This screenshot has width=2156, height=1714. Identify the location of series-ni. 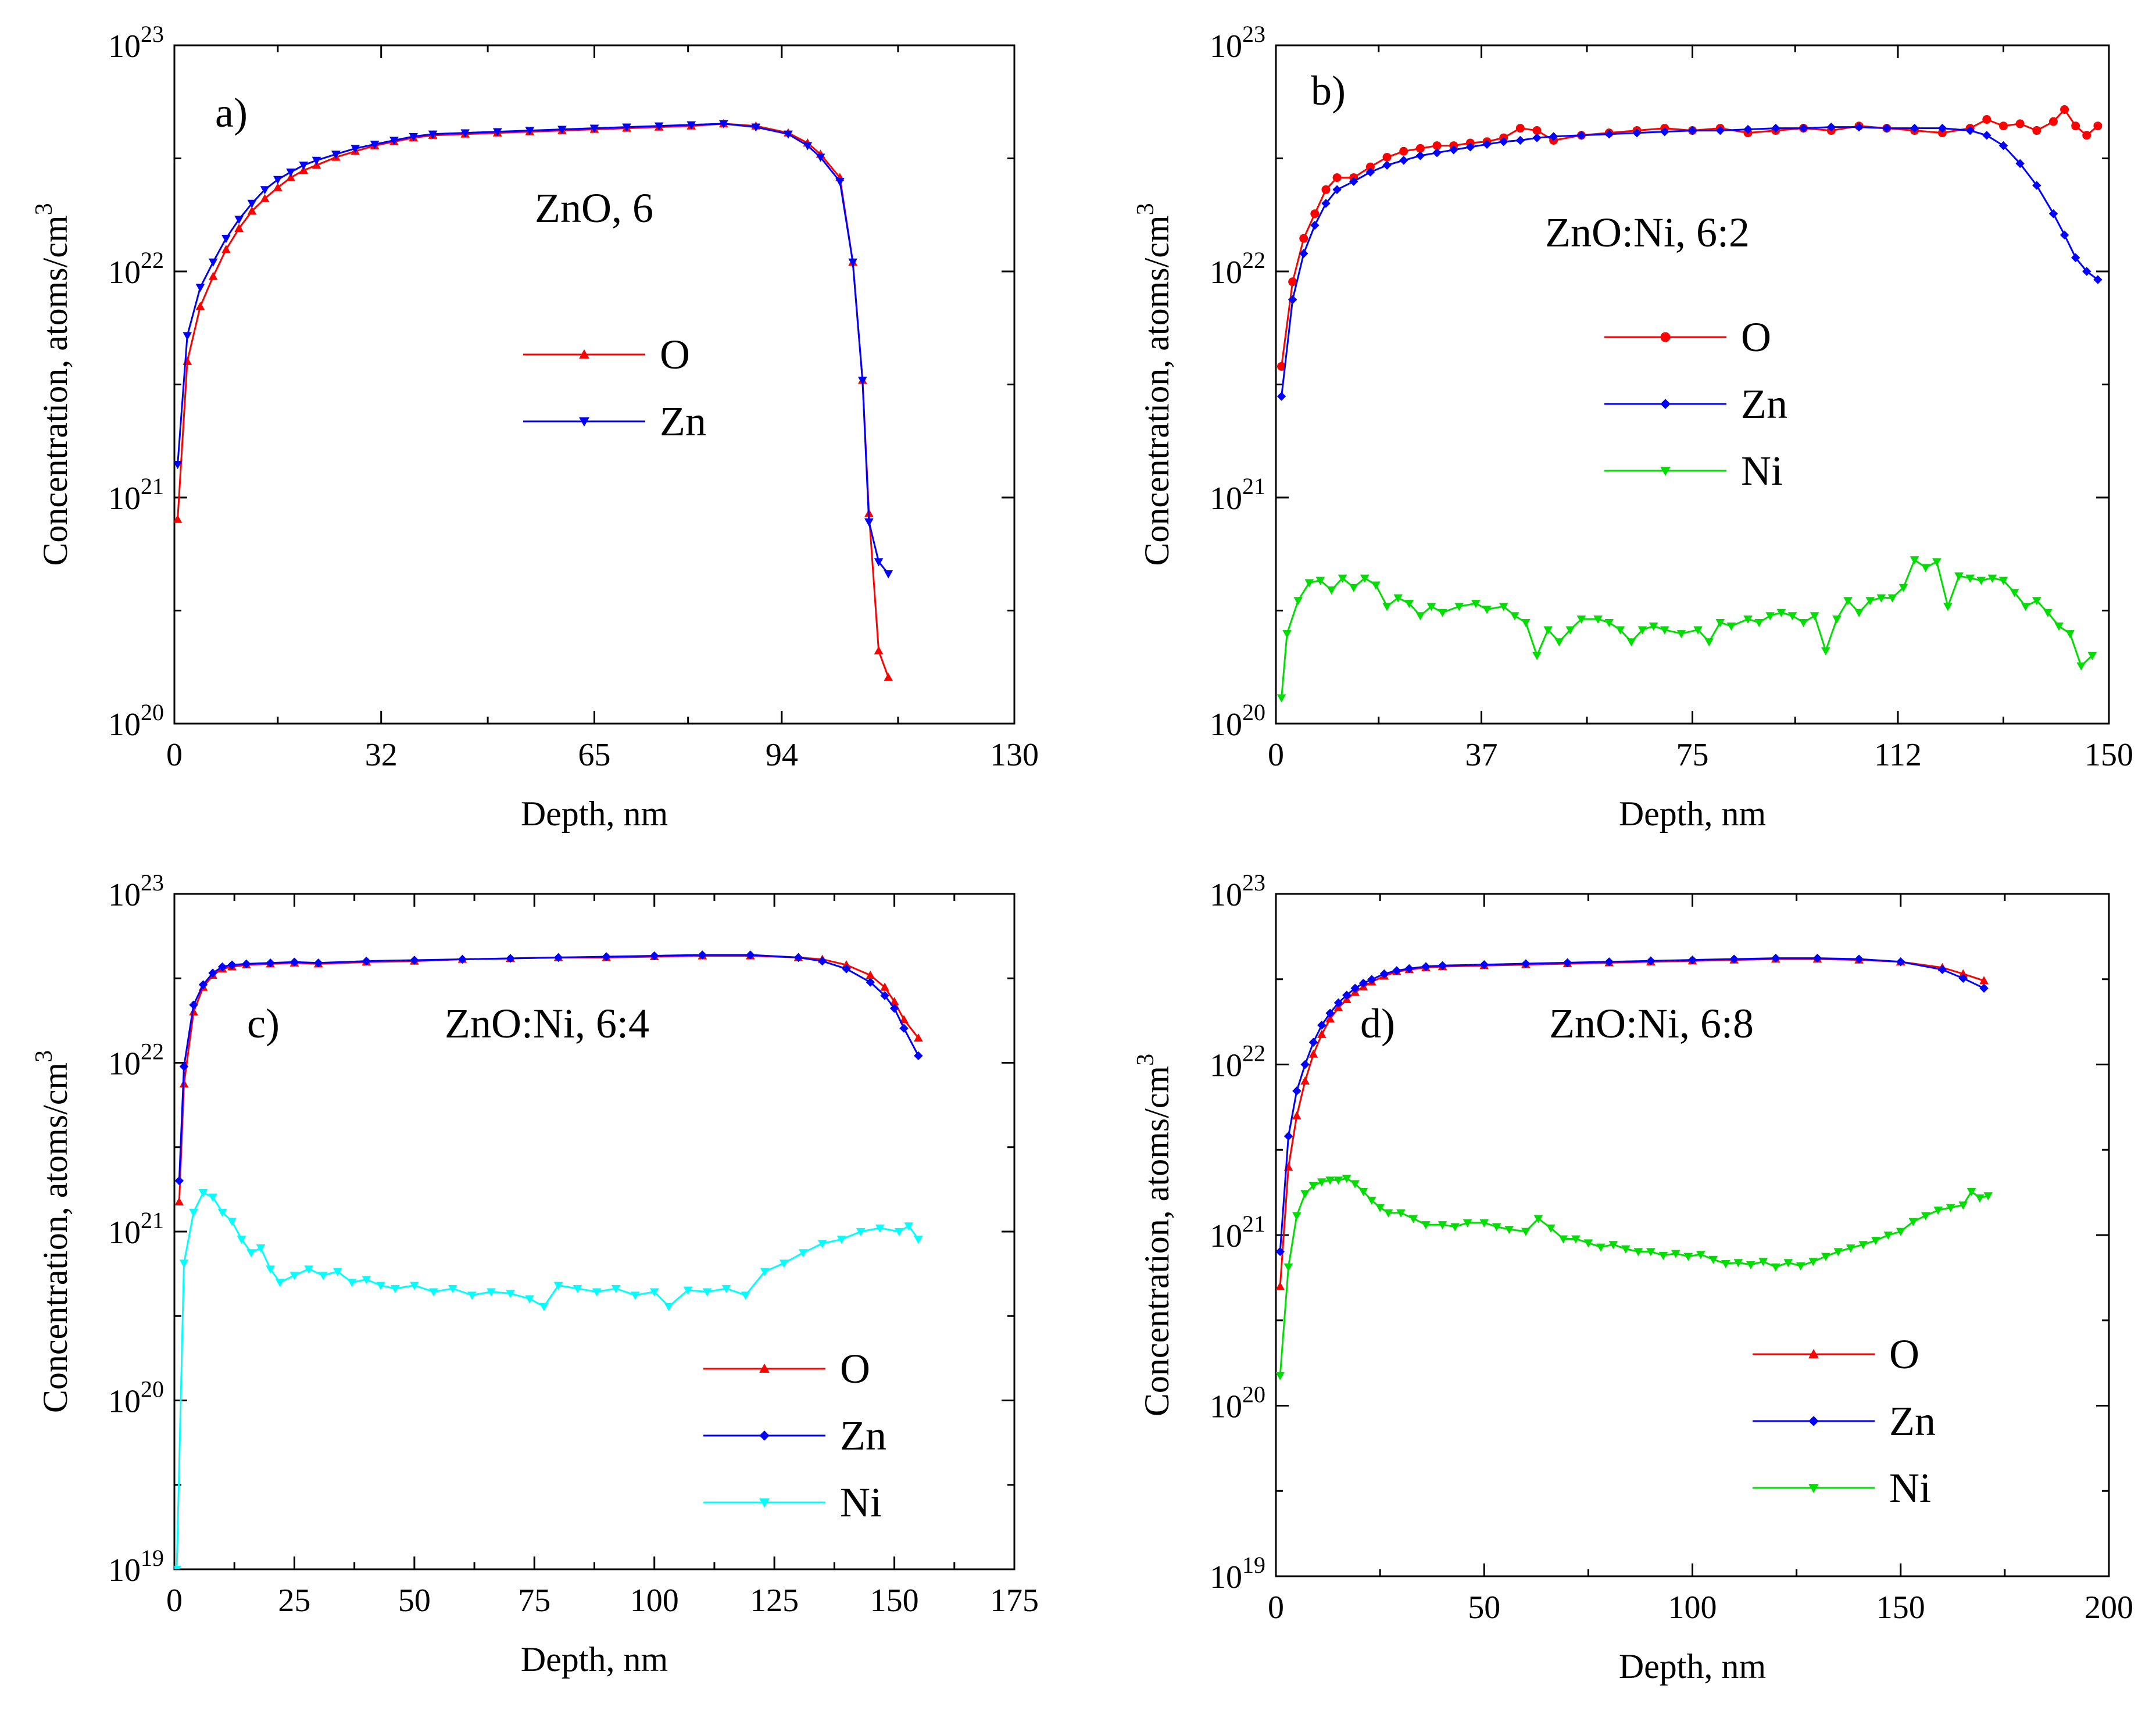
(1687, 629).